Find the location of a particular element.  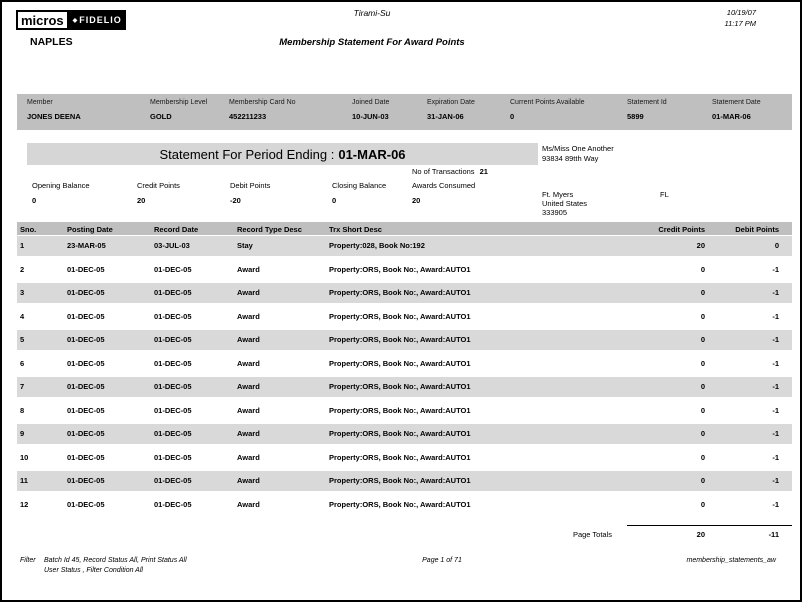

summary-value: 0 is located at coordinates (334, 200).